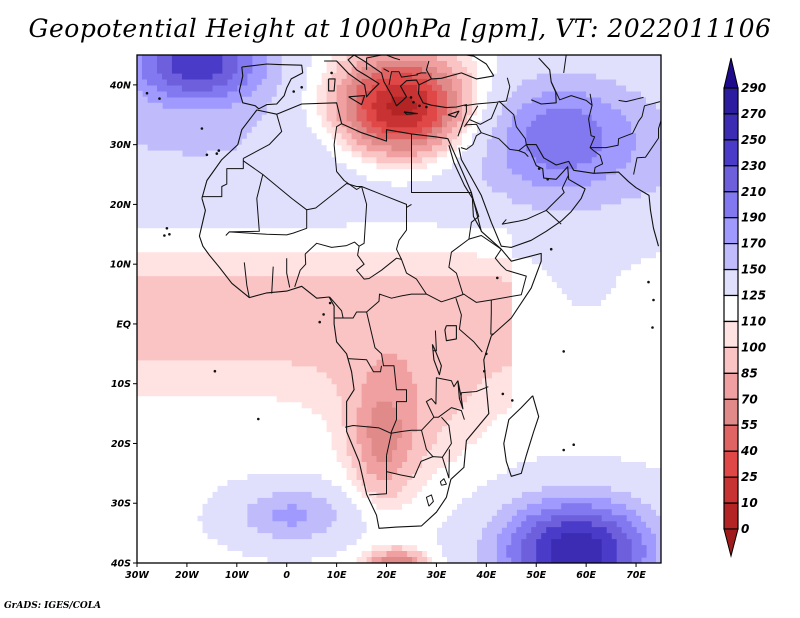 This screenshot has width=800, height=618. What do you see at coordinates (749, 373) in the screenshot?
I see `colorbar-label: 85` at bounding box center [749, 373].